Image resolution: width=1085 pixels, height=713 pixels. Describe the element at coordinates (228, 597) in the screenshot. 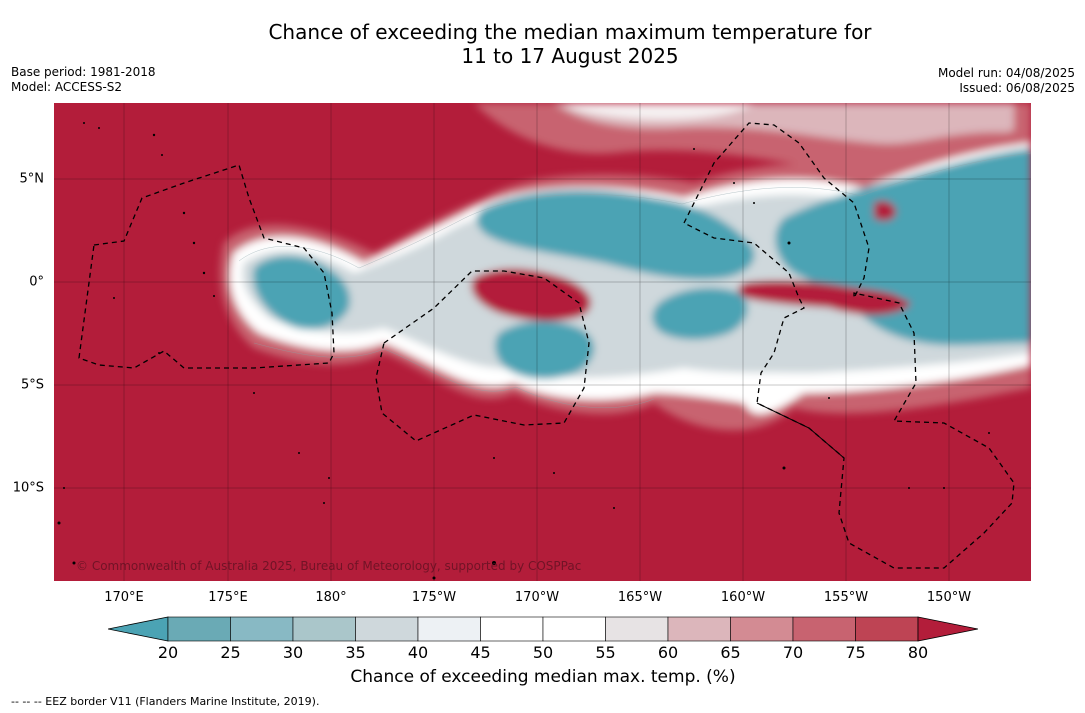

I see `lon-label-175e: 175°E` at that location.